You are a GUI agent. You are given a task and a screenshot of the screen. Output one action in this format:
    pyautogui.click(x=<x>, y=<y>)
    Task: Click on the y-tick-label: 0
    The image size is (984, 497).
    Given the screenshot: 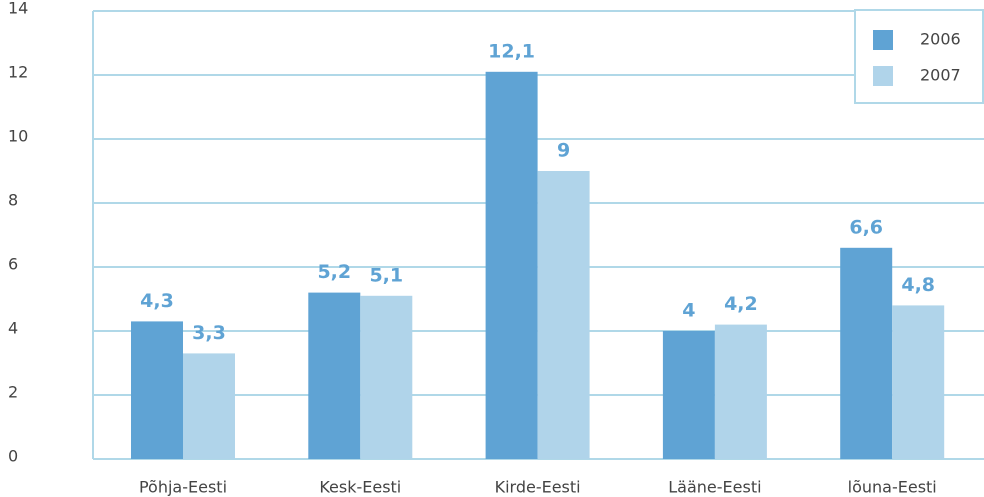 What is the action you would take?
    pyautogui.click(x=13, y=456)
    